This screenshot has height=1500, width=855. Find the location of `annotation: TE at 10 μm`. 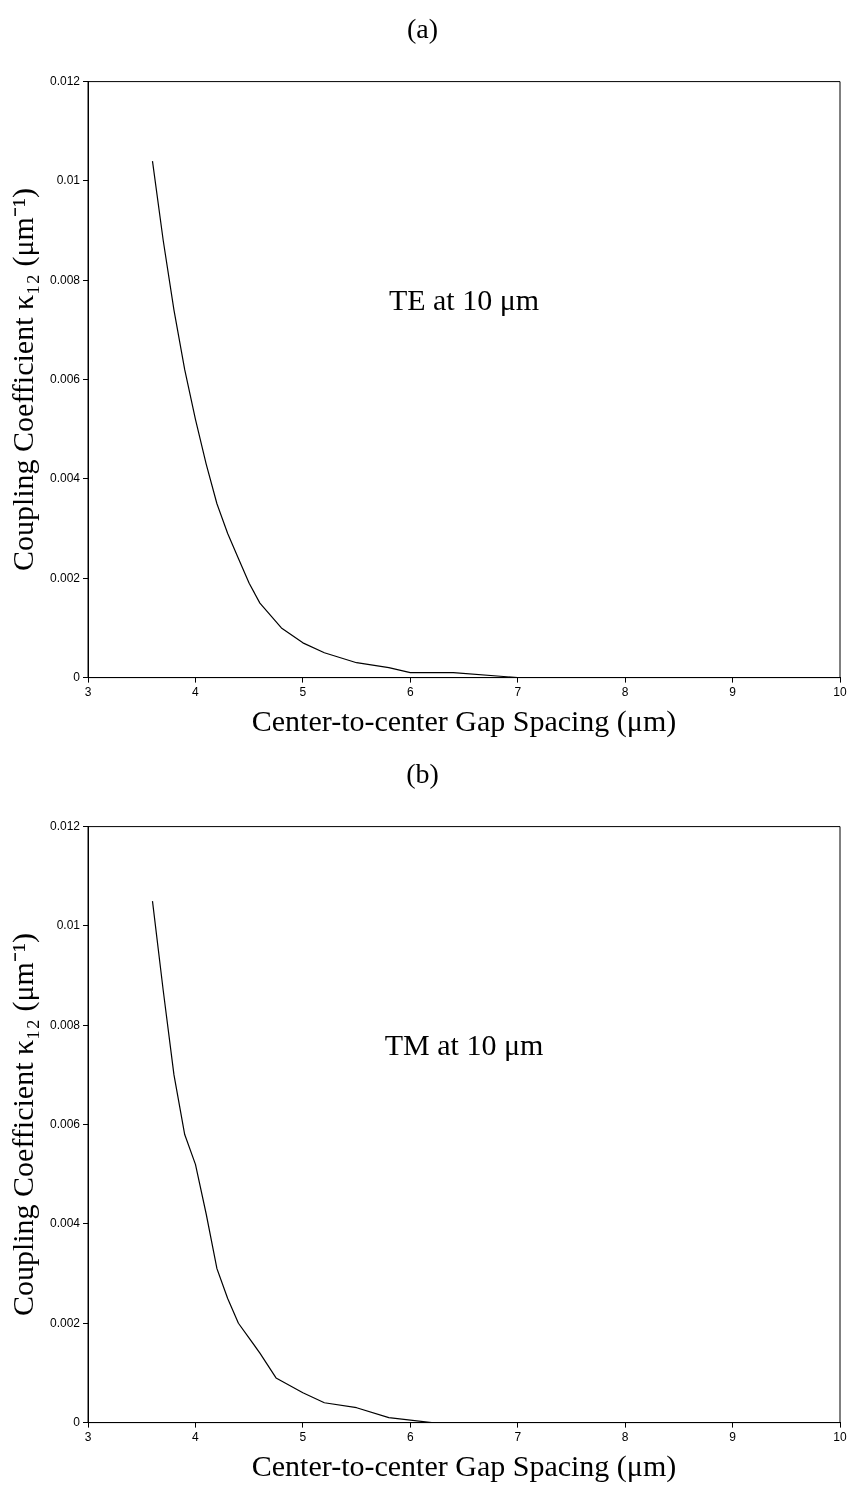

annotation: TE at 10 μm is located at coordinates (464, 299).